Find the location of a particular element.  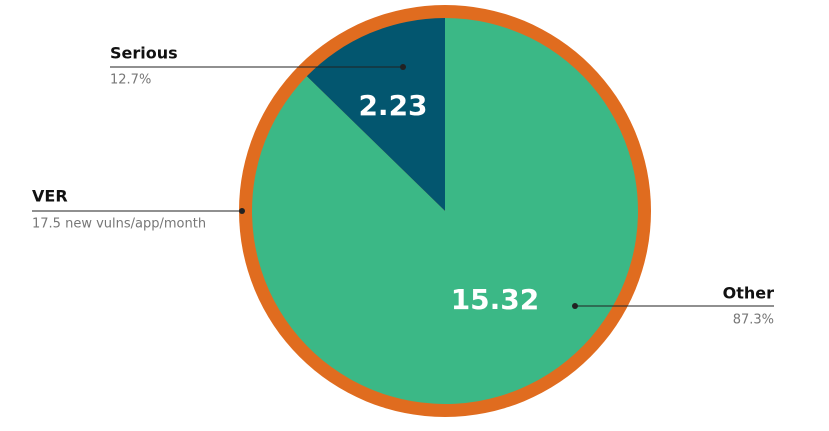

value-label: 2.23 is located at coordinates (392, 105).